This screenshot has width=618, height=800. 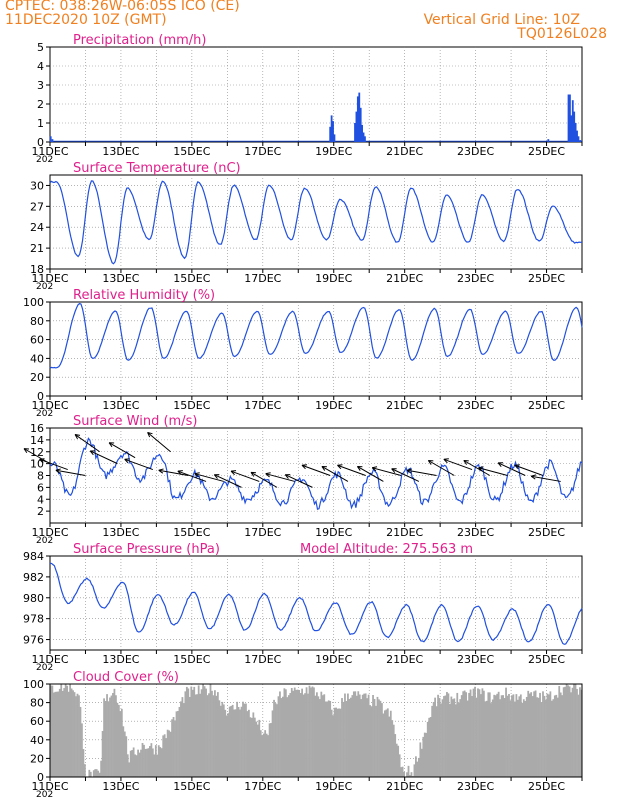 I want to click on humidity-xtick-label: 19DEC, so click(x=333, y=405).